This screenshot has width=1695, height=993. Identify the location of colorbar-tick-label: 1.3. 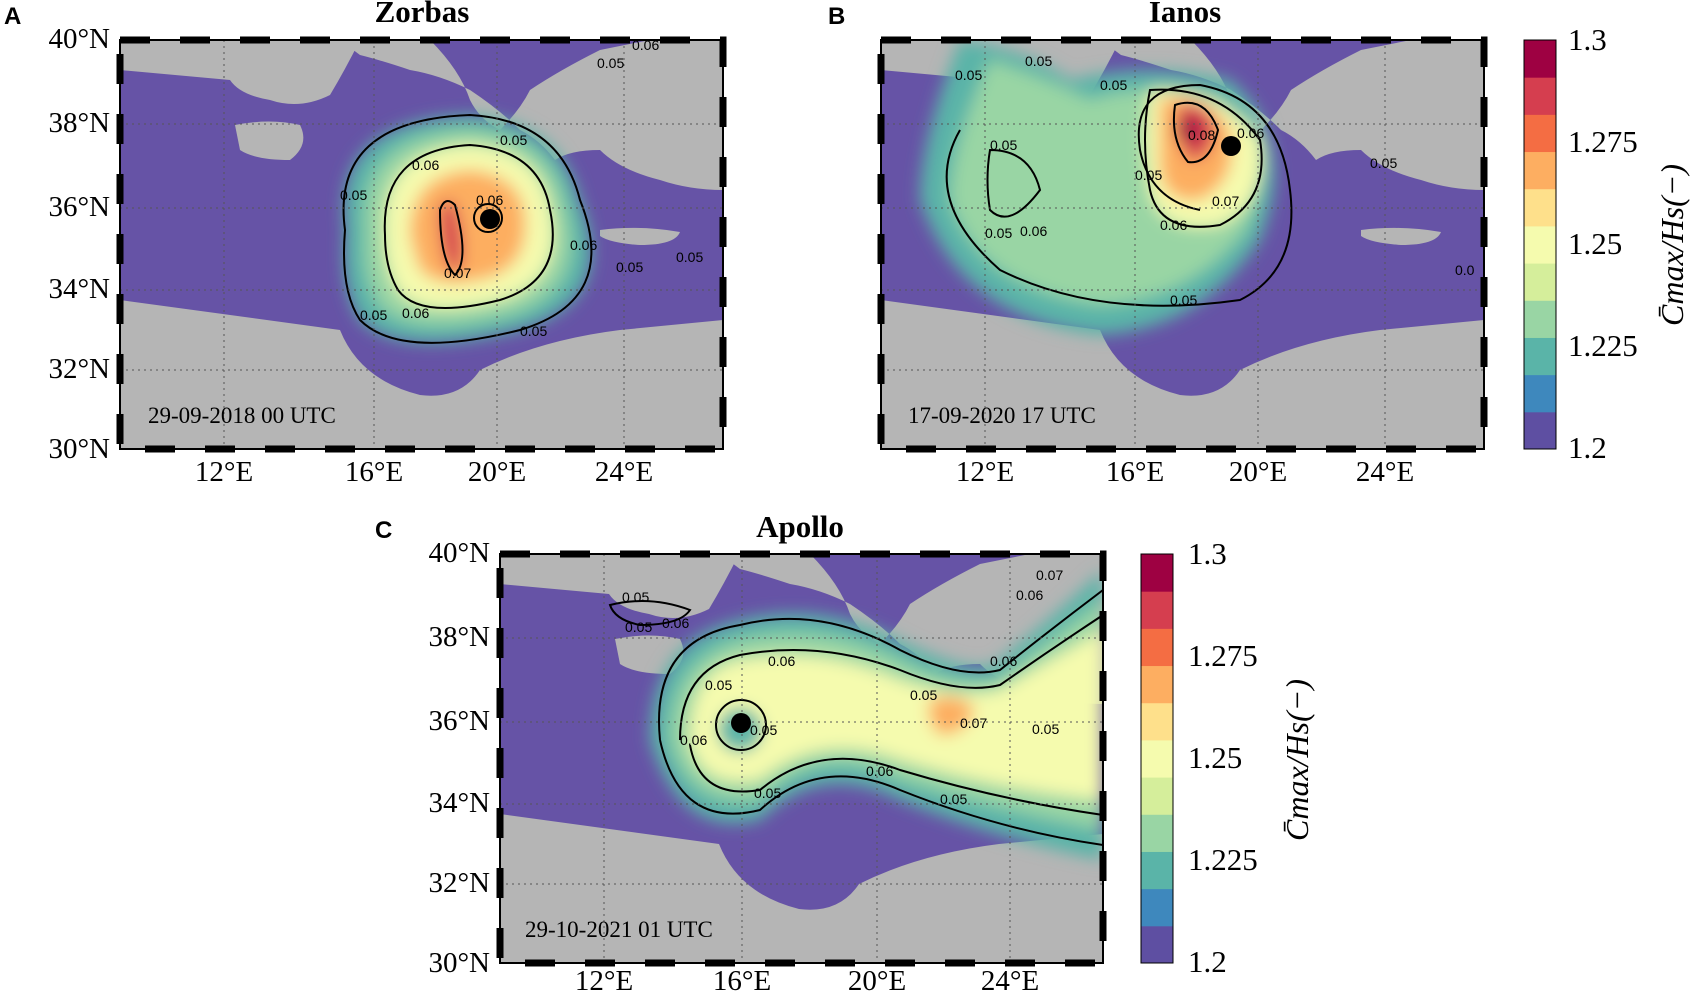
(1587, 39).